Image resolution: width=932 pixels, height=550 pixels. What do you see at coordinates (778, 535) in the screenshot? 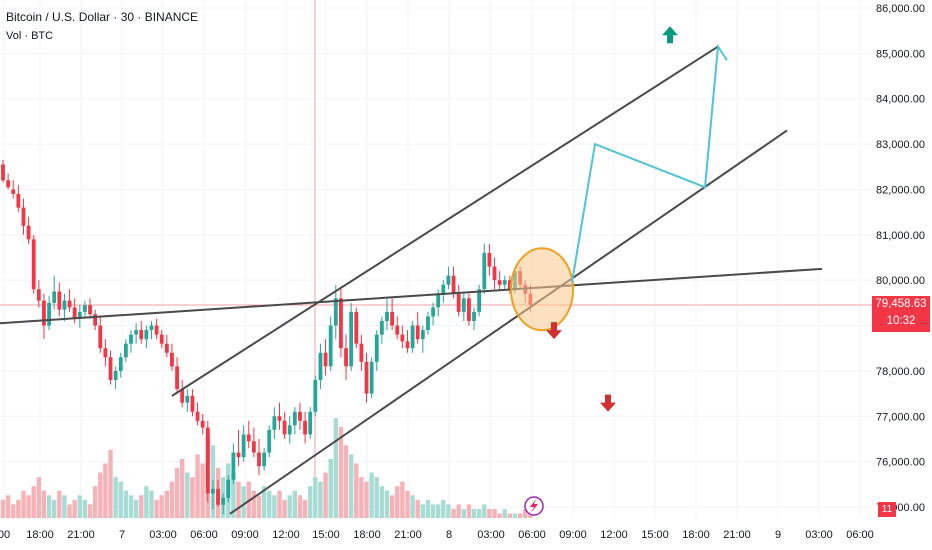
I see `time-tick-label: 9` at bounding box center [778, 535].